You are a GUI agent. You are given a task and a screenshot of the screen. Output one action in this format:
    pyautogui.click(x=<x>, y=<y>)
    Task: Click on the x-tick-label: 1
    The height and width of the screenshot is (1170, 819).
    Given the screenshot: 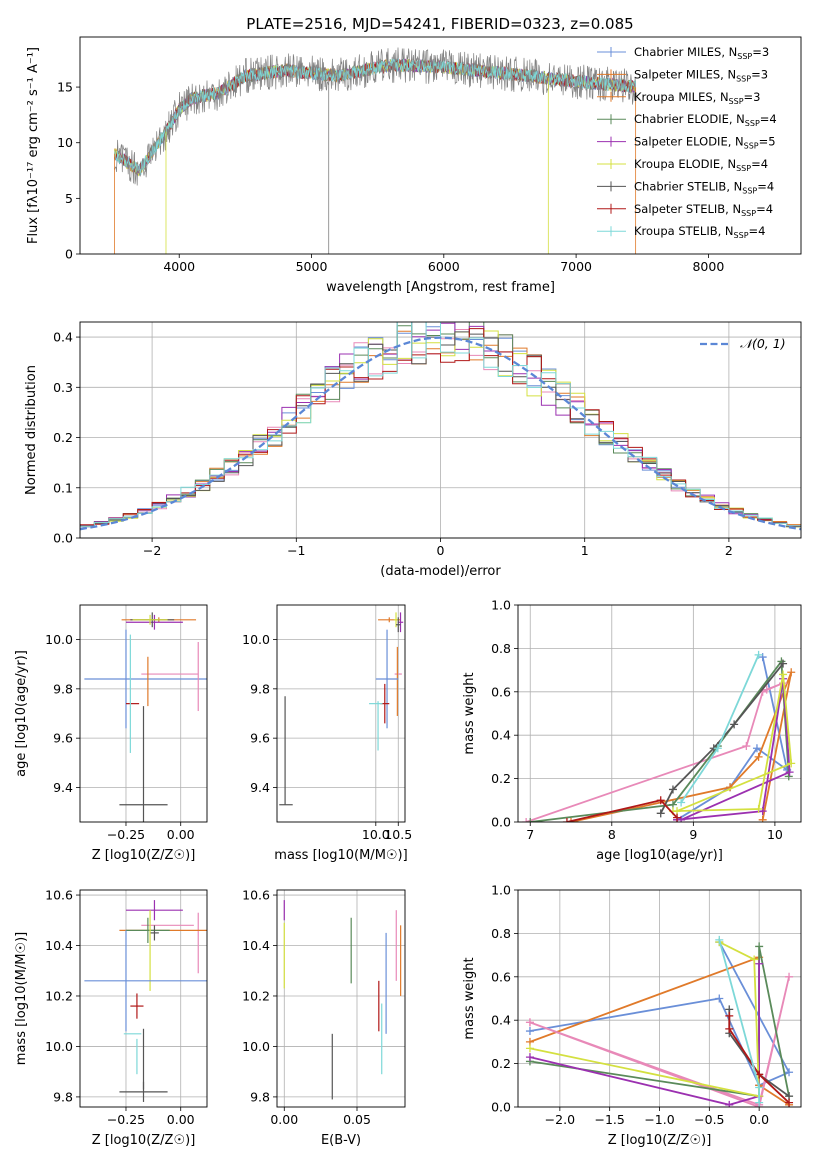 What is the action you would take?
    pyautogui.click(x=585, y=550)
    